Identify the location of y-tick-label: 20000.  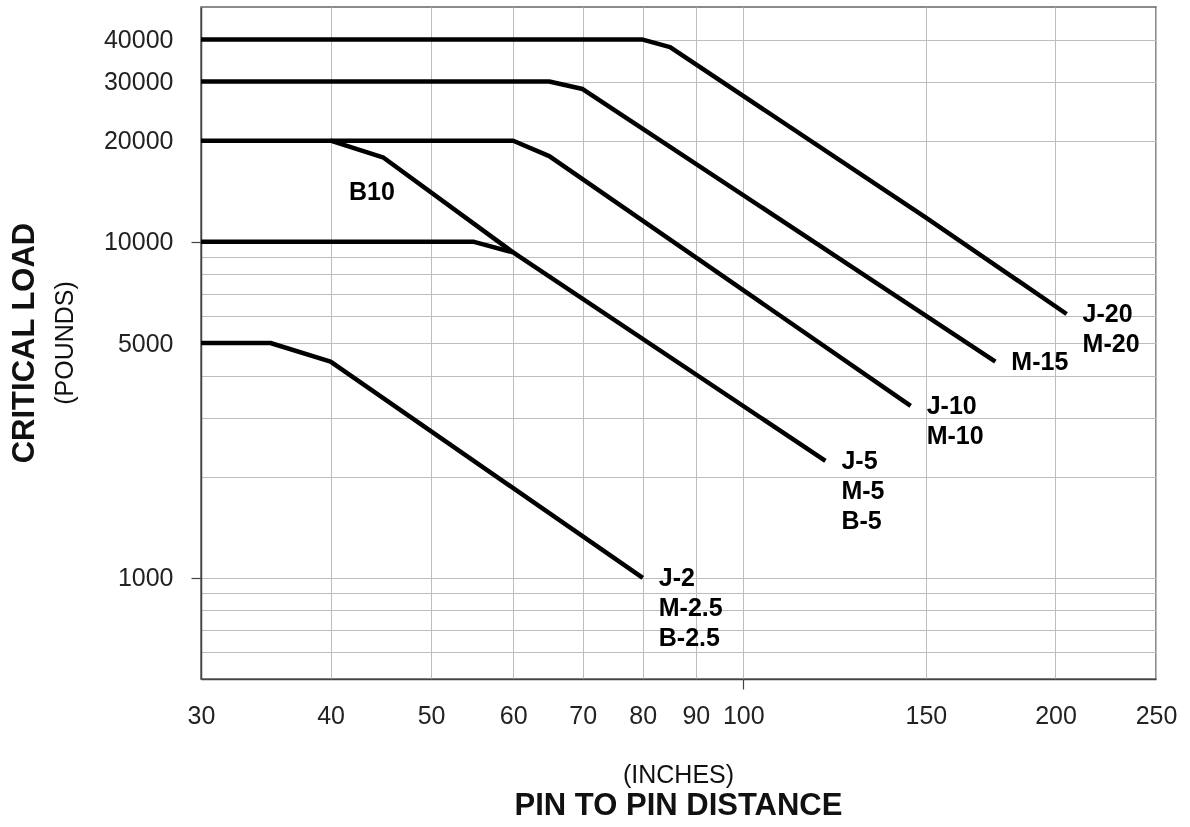
(138, 140).